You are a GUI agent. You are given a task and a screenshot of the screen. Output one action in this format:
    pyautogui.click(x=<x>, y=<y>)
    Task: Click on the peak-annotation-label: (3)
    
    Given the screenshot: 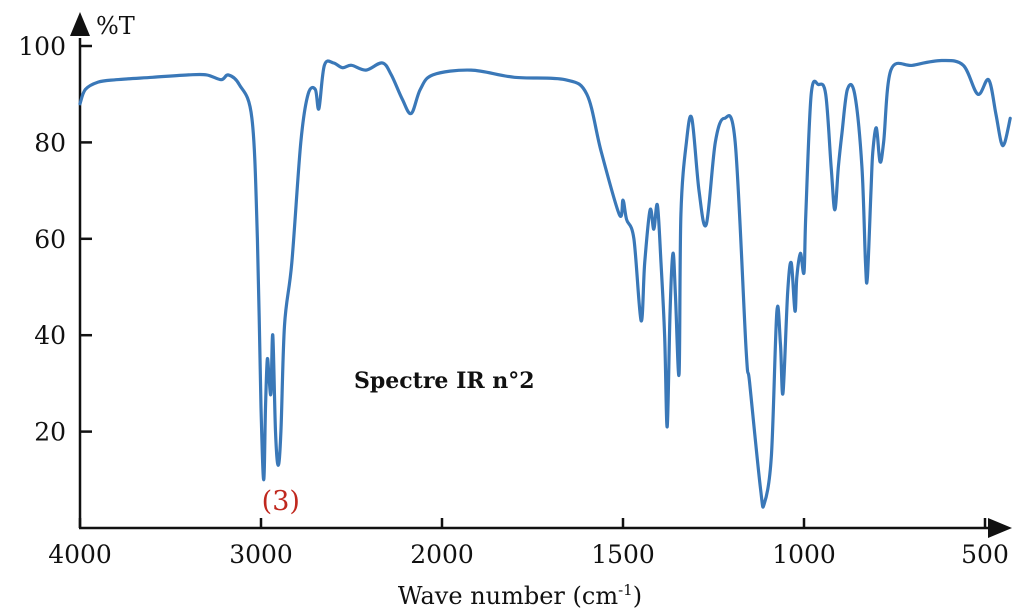 What is the action you would take?
    pyautogui.click(x=281, y=501)
    